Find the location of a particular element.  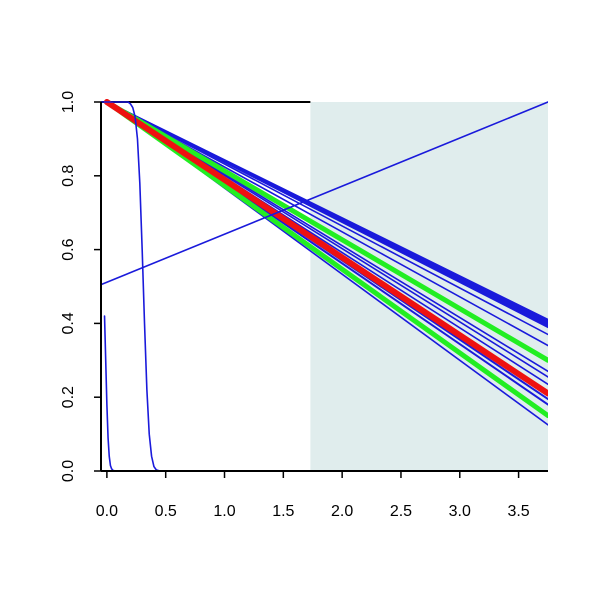

x-tick-label: 1.0 is located at coordinates (224, 511).